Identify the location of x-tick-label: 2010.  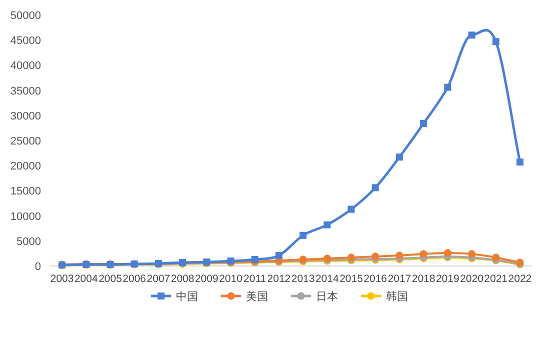
(231, 279).